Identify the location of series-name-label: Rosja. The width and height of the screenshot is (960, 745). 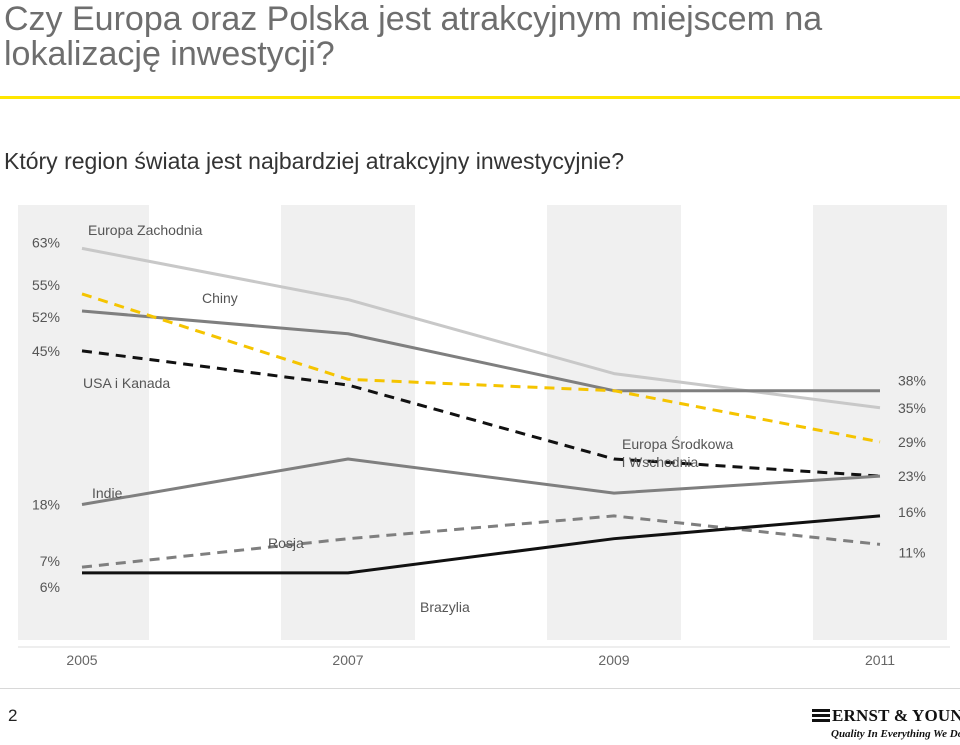
(286, 543).